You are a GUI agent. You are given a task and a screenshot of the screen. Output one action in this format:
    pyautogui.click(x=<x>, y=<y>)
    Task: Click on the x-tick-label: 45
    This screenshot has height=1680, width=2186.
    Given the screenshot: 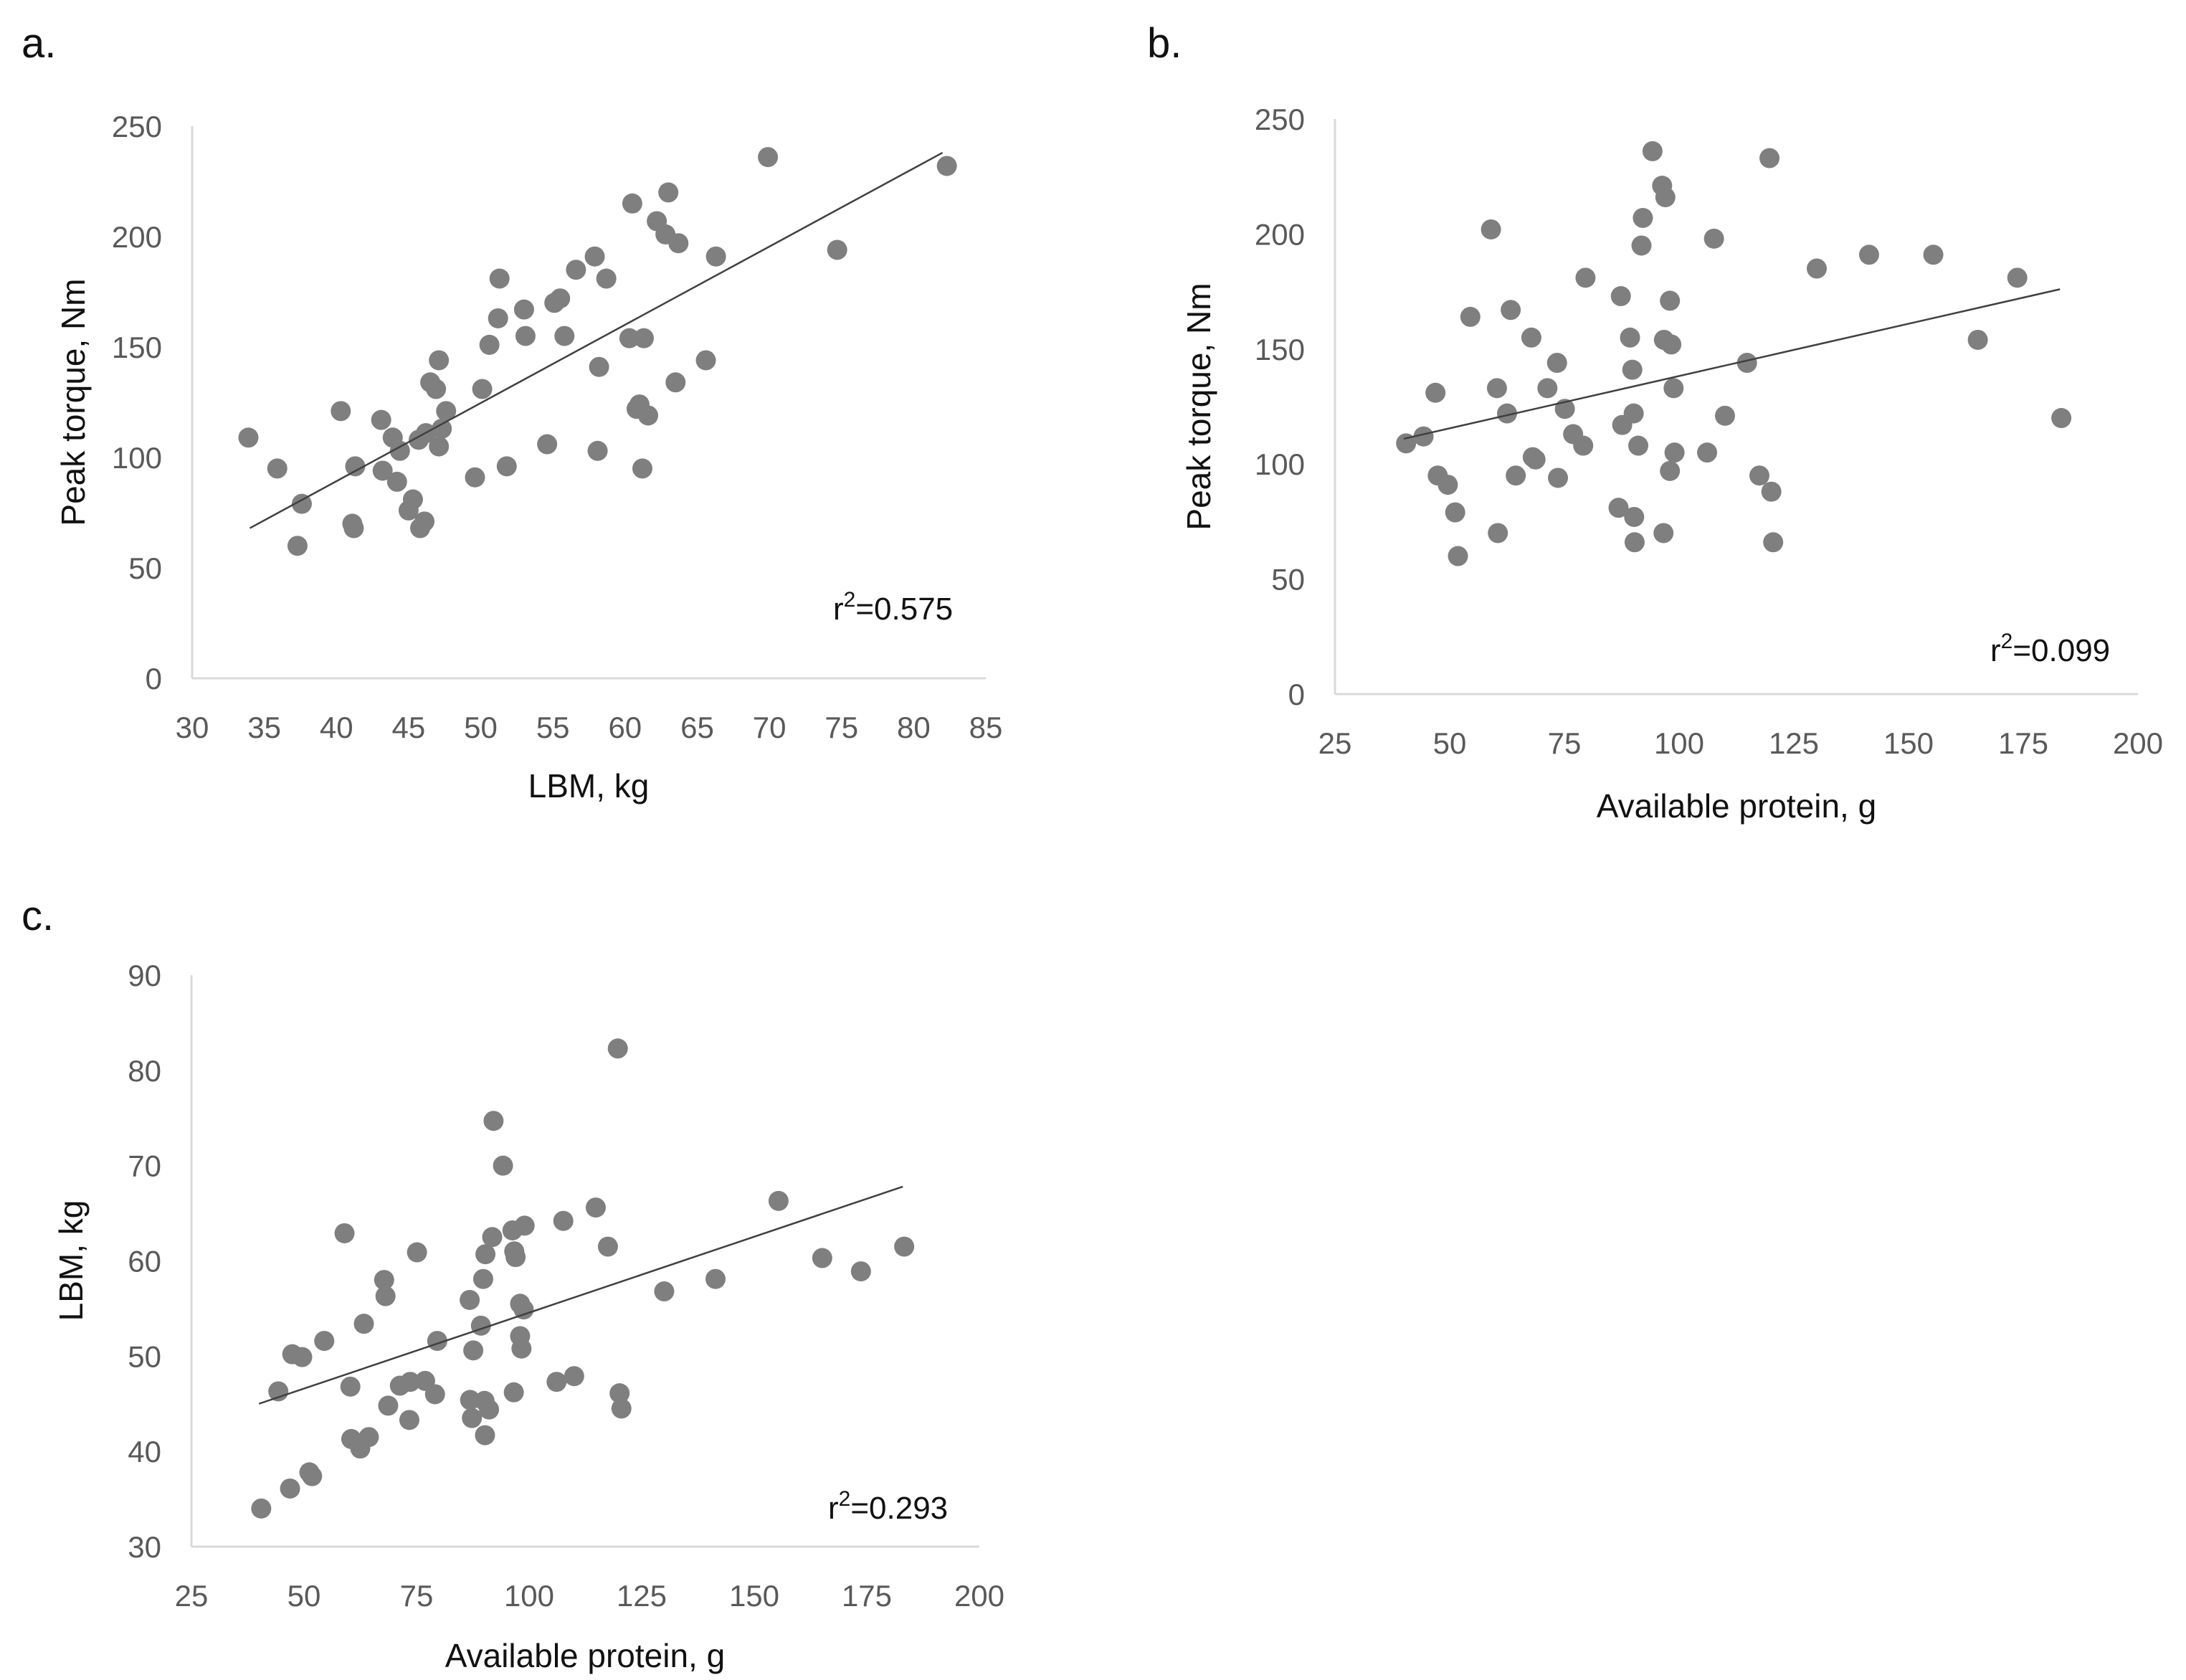 What is the action you would take?
    pyautogui.click(x=409, y=727)
    